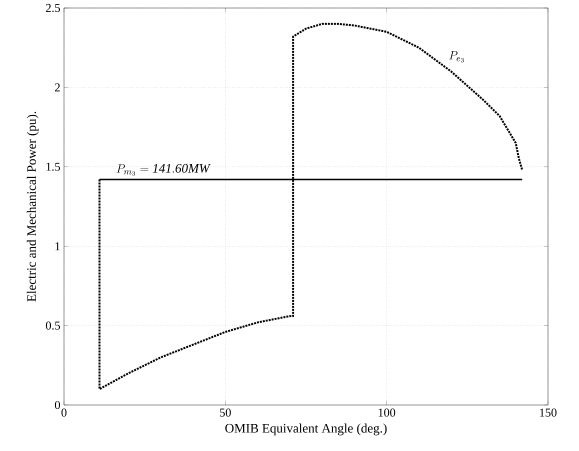  Describe the element at coordinates (32, 207) in the screenshot. I see `y-axis-title: Electric and Mechanical Power (pu).` at that location.